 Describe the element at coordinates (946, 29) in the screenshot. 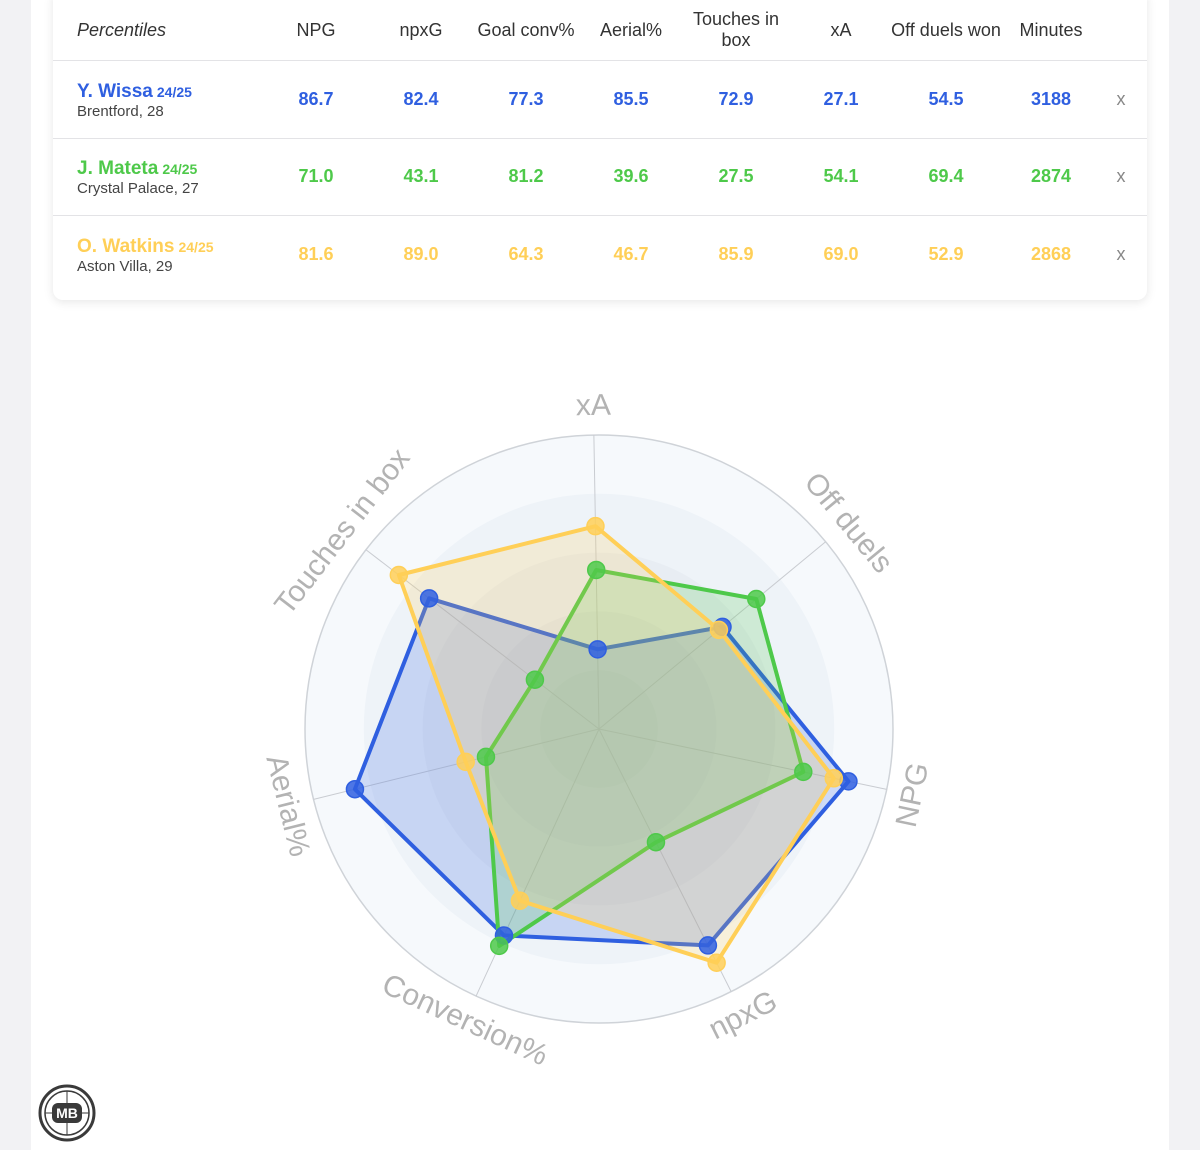

I see `header-off-duels-won: Off duels won` at that location.